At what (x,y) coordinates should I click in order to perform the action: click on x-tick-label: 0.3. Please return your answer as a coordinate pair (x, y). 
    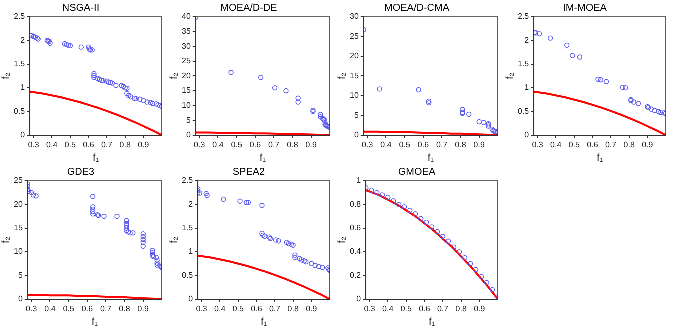
    Looking at the image, I should click on (202, 309).